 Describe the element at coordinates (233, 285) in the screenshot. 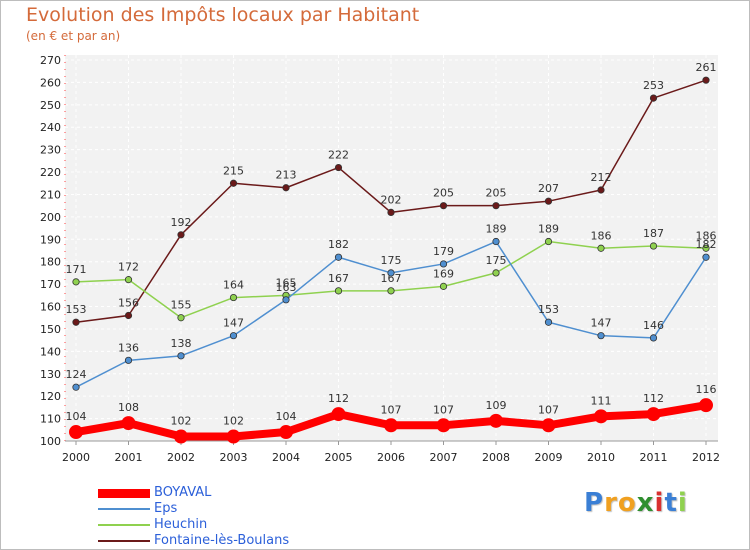

I see `data-label: 164` at that location.